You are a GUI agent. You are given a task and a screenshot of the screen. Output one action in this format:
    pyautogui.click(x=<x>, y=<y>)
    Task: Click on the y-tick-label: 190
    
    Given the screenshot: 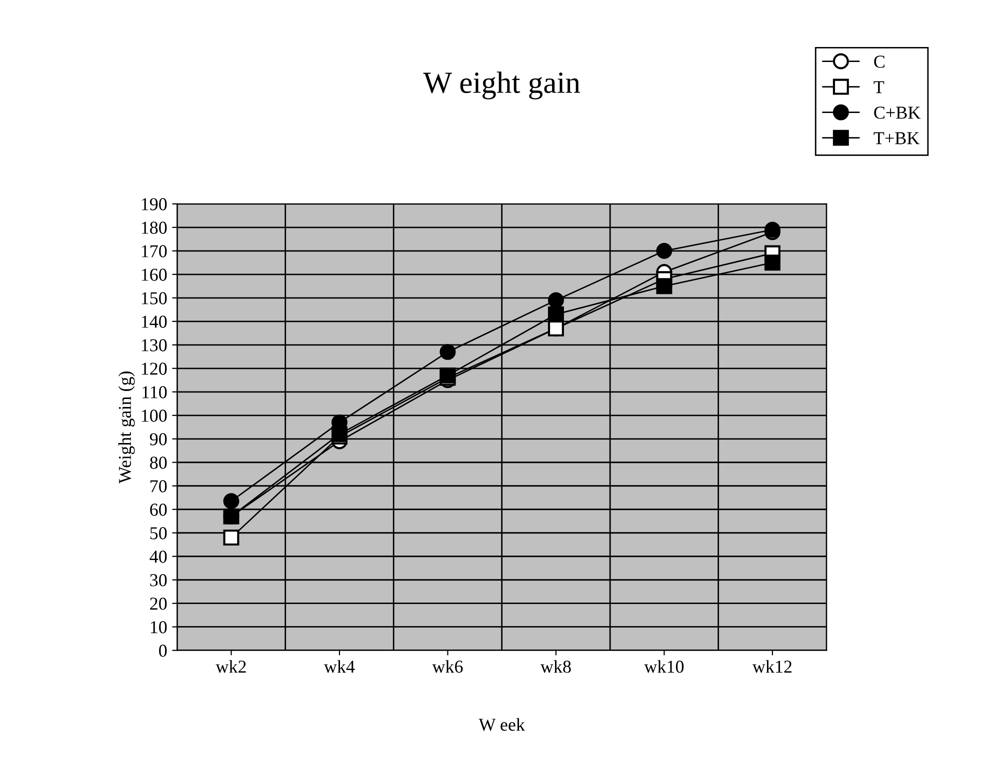 What is the action you would take?
    pyautogui.click(x=154, y=204)
    